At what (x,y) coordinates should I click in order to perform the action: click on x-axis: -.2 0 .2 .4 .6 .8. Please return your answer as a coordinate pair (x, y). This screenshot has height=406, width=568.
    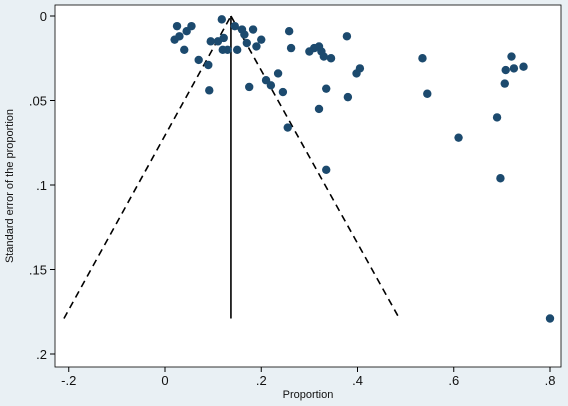
    Looking at the image, I should click on (308, 377).